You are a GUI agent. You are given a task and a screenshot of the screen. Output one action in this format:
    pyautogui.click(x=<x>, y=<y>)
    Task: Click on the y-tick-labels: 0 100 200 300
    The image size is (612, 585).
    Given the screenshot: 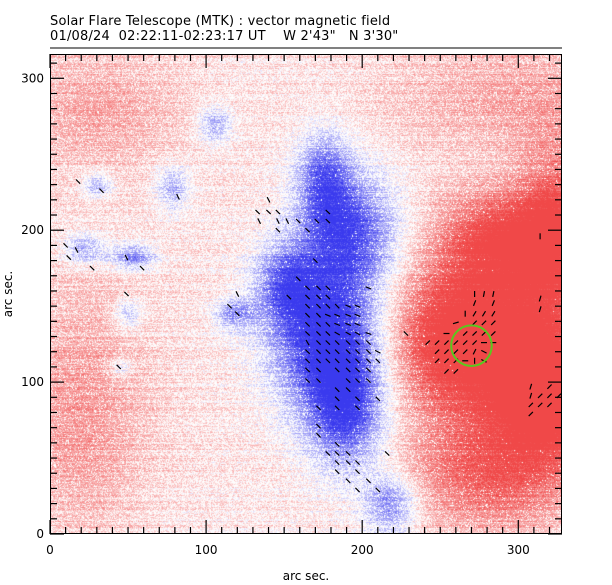 What is the action you would take?
    pyautogui.click(x=32, y=306)
    